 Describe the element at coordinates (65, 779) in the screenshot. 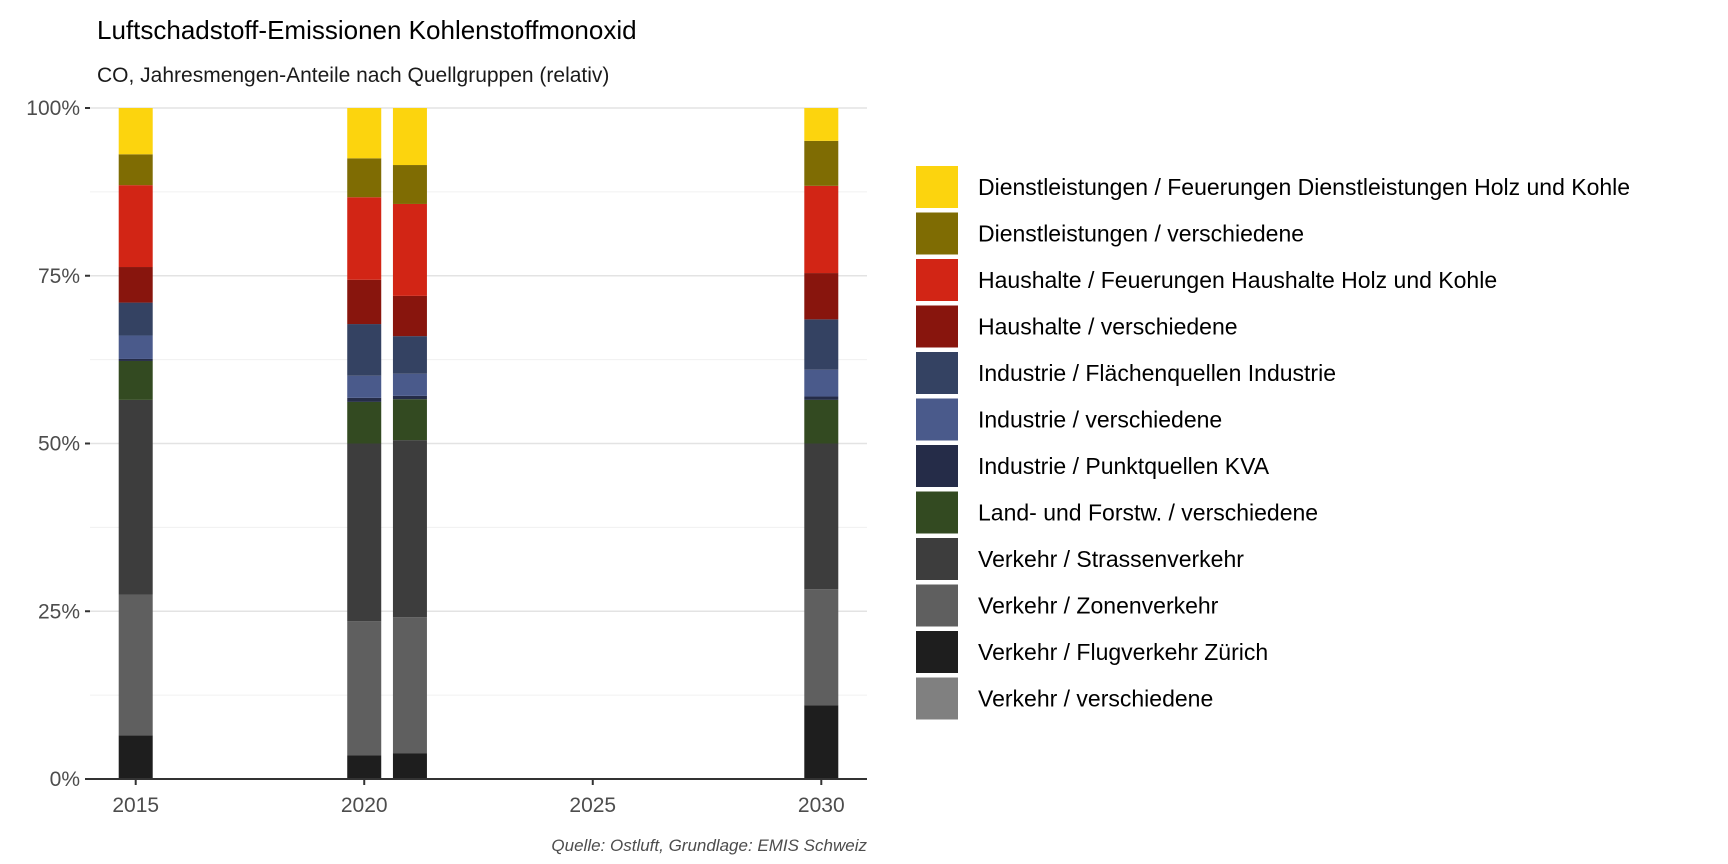

I see `y-tick-label: 0%` at that location.